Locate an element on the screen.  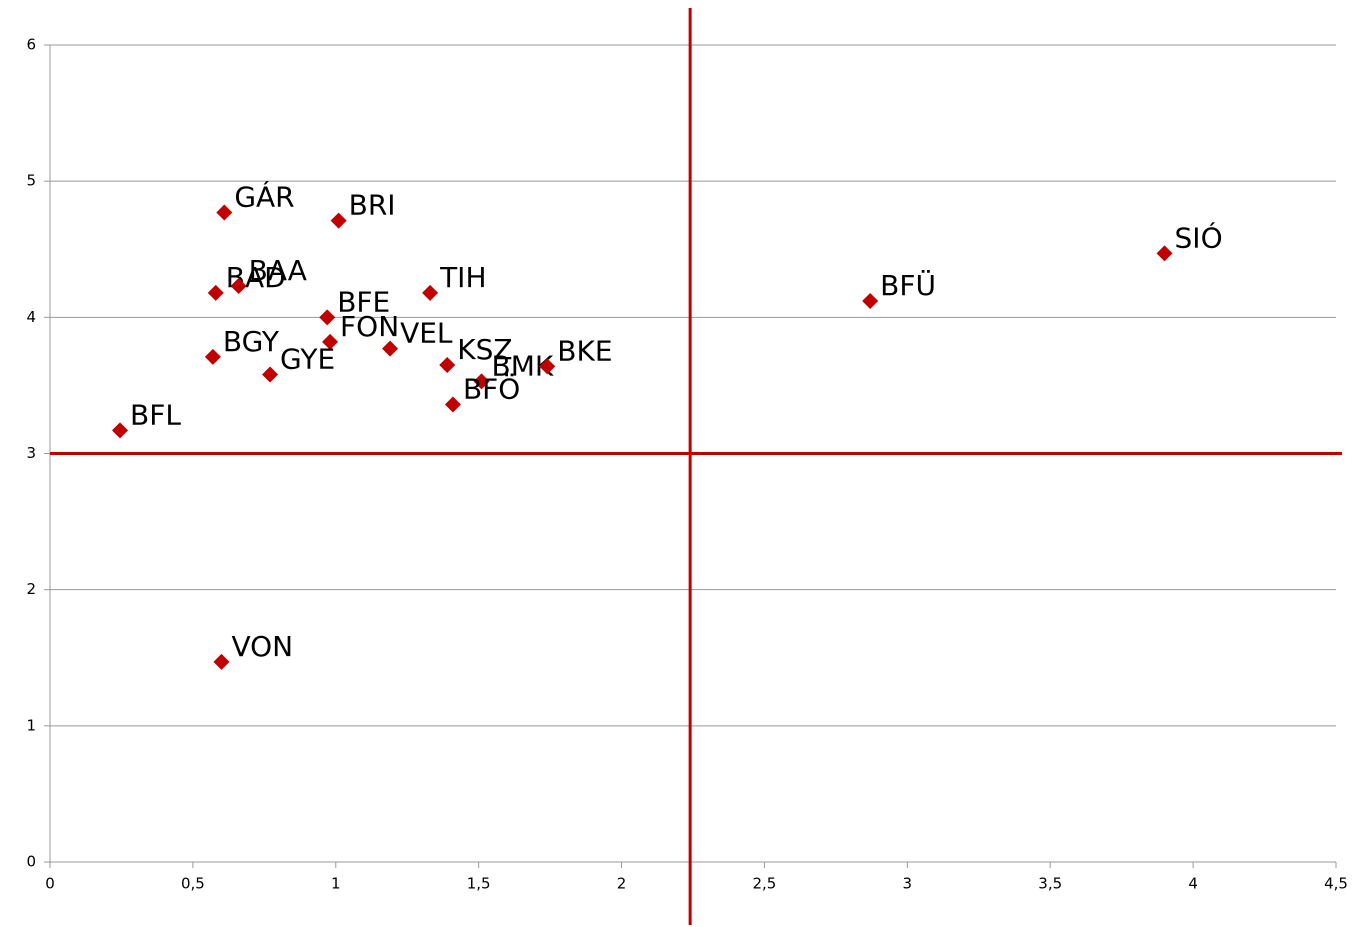
x-tick-label: 2,5 is located at coordinates (765, 884).